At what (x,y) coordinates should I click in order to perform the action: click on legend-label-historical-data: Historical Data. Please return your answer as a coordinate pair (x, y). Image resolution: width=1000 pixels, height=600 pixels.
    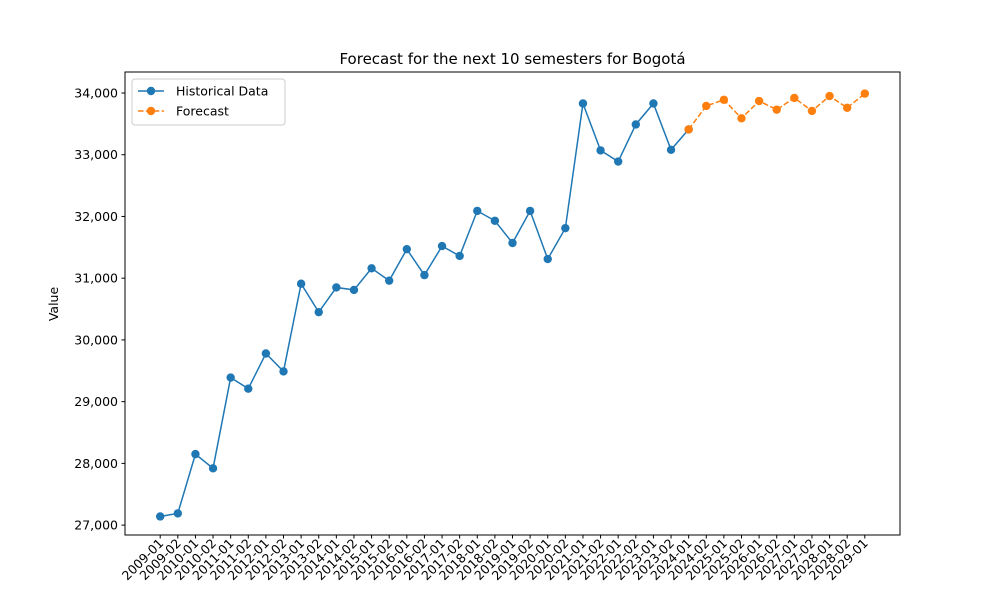
    Looking at the image, I should click on (222, 91).